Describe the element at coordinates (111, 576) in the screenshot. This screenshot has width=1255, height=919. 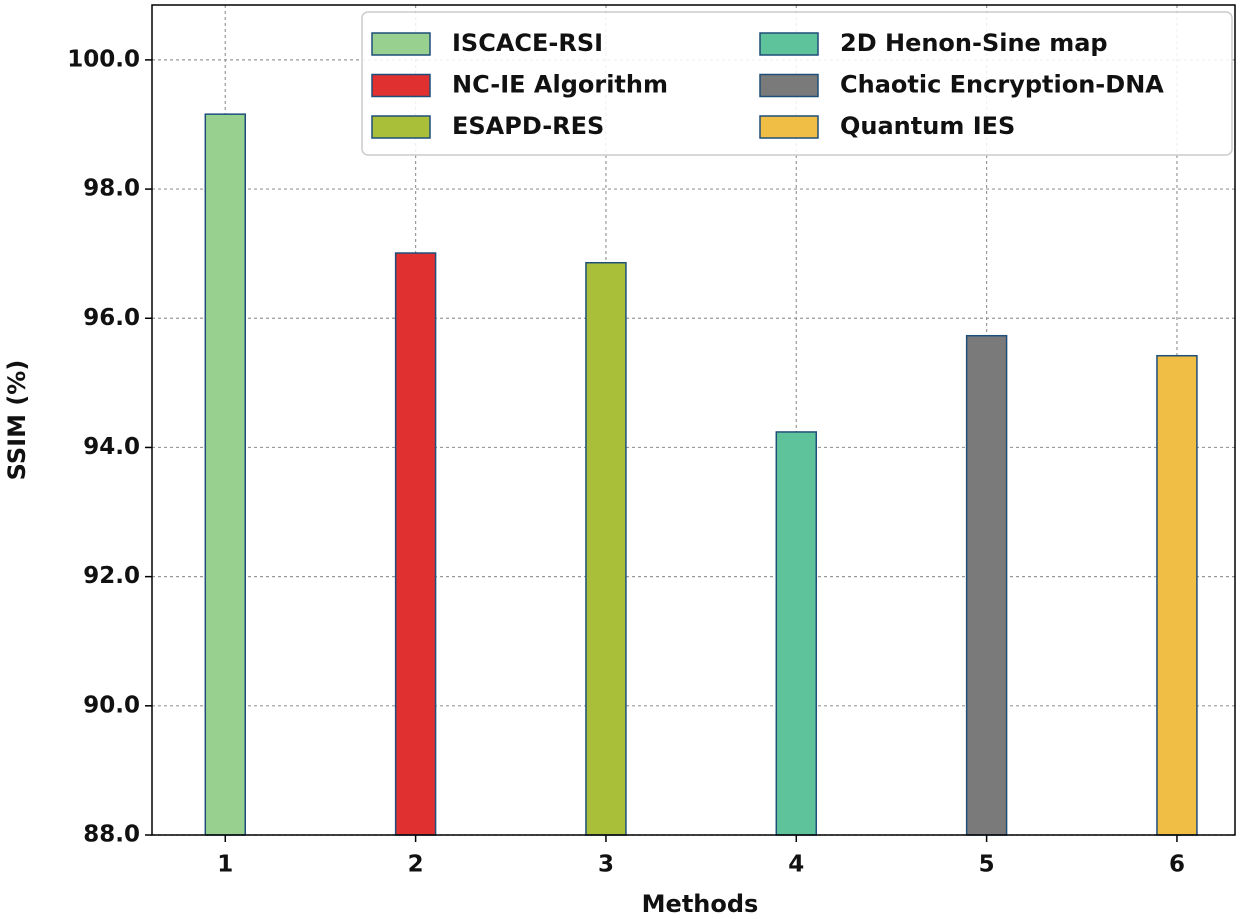
I see `y-tick-label: 92.0` at that location.